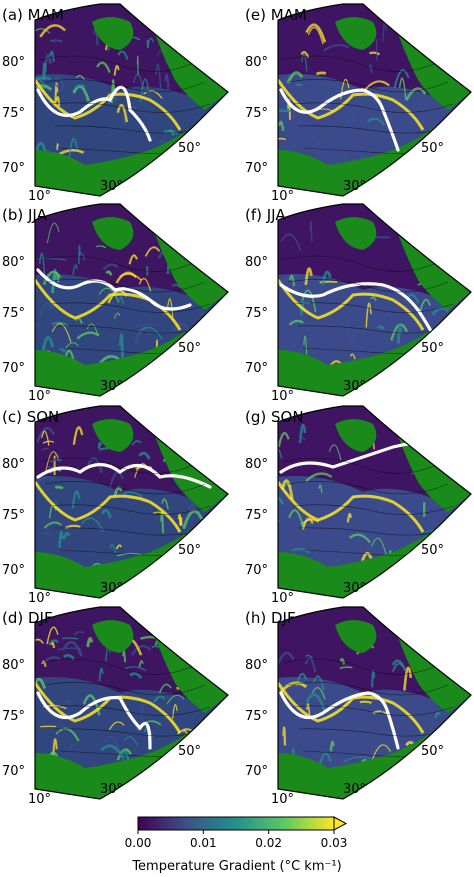 Image resolution: width=474 pixels, height=877 pixels. Describe the element at coordinates (358, 706) in the screenshot. I see `map-panel-h: (h) DJF 80° 75° 70°10° 30° 50°` at that location.